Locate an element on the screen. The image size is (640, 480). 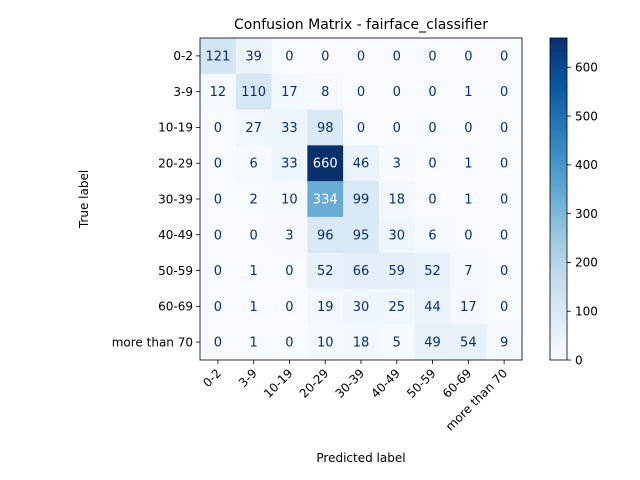
x-tick-label: 10-19 is located at coordinates (278, 383).